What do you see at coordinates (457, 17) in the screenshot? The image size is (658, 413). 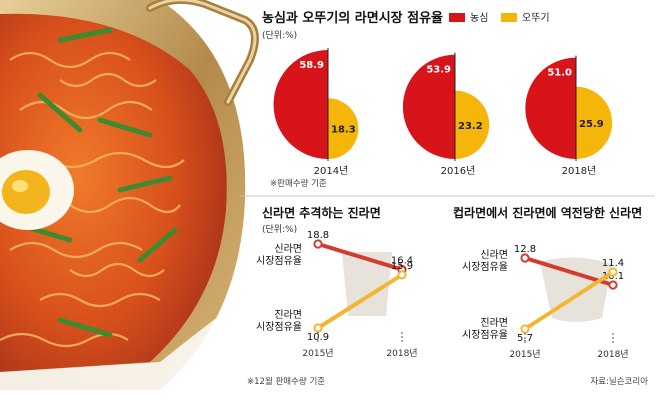 I see `legend-swatch-nongshim` at bounding box center [457, 17].